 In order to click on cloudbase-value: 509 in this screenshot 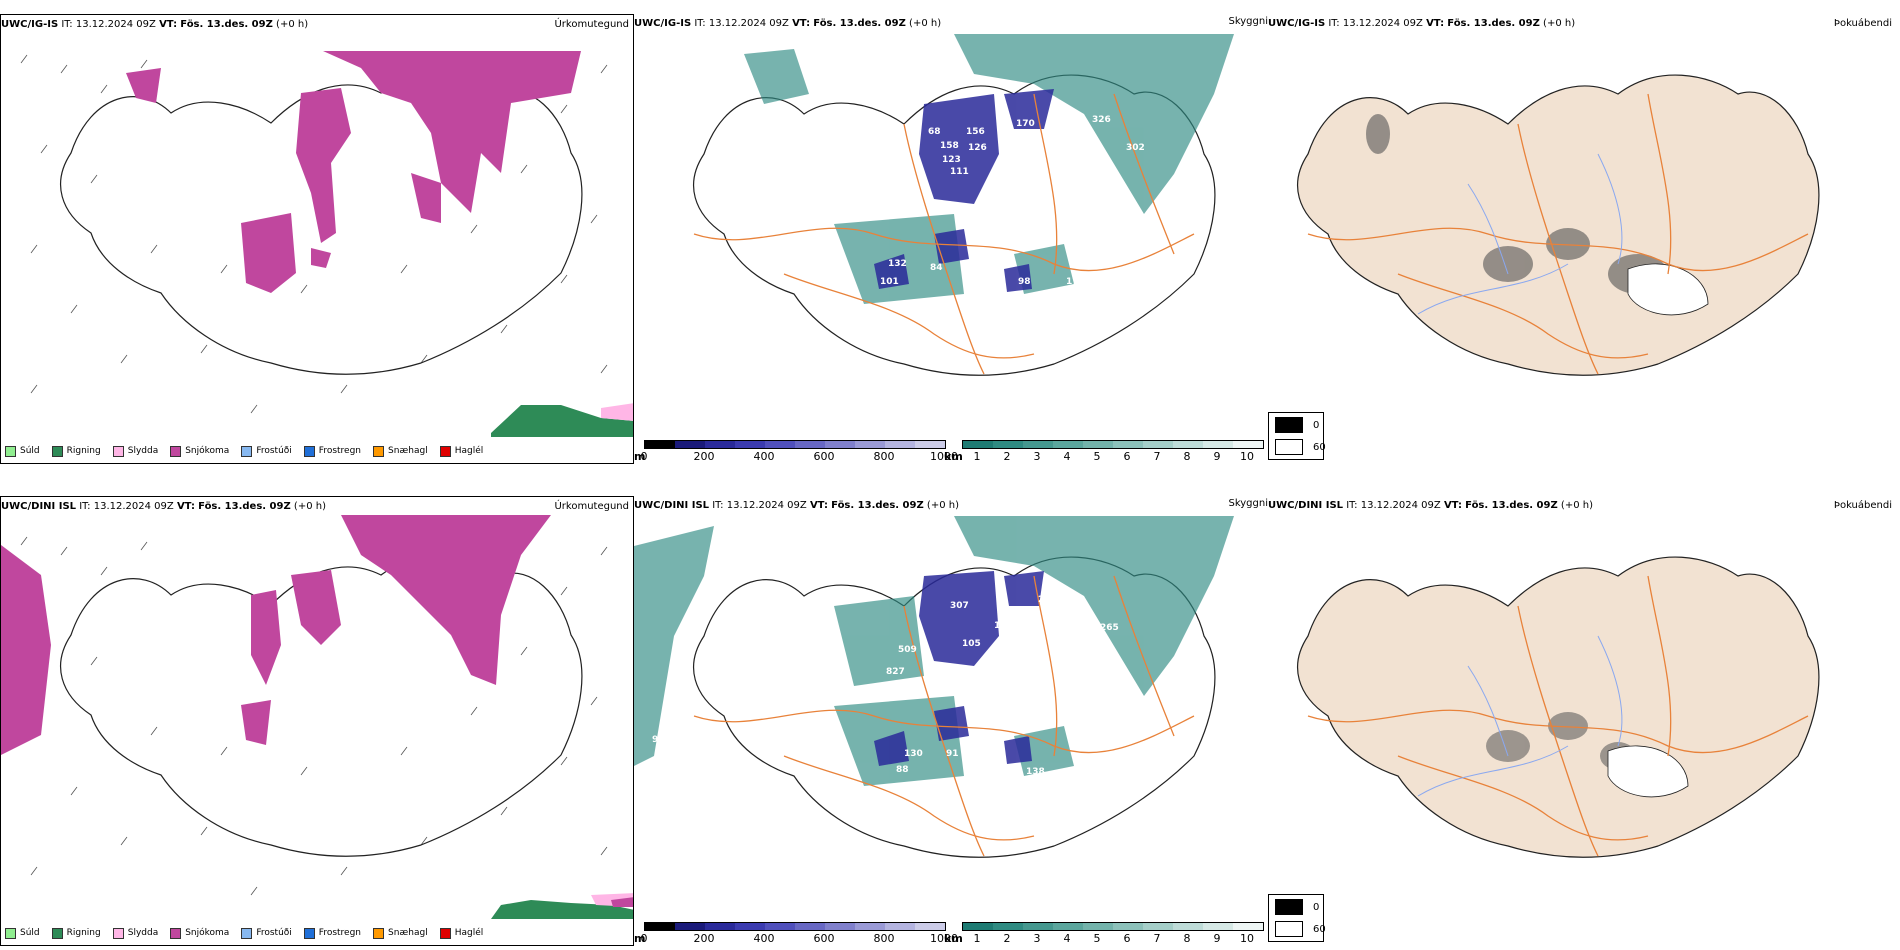, I will do `click(907, 650)`.